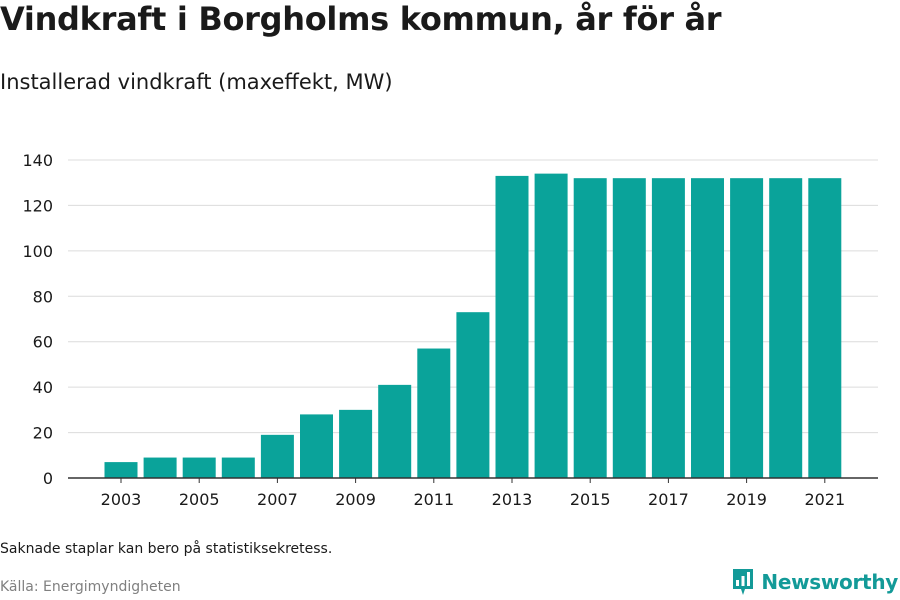  Describe the element at coordinates (590, 499) in the screenshot. I see `x-tick-label: 2015` at that location.